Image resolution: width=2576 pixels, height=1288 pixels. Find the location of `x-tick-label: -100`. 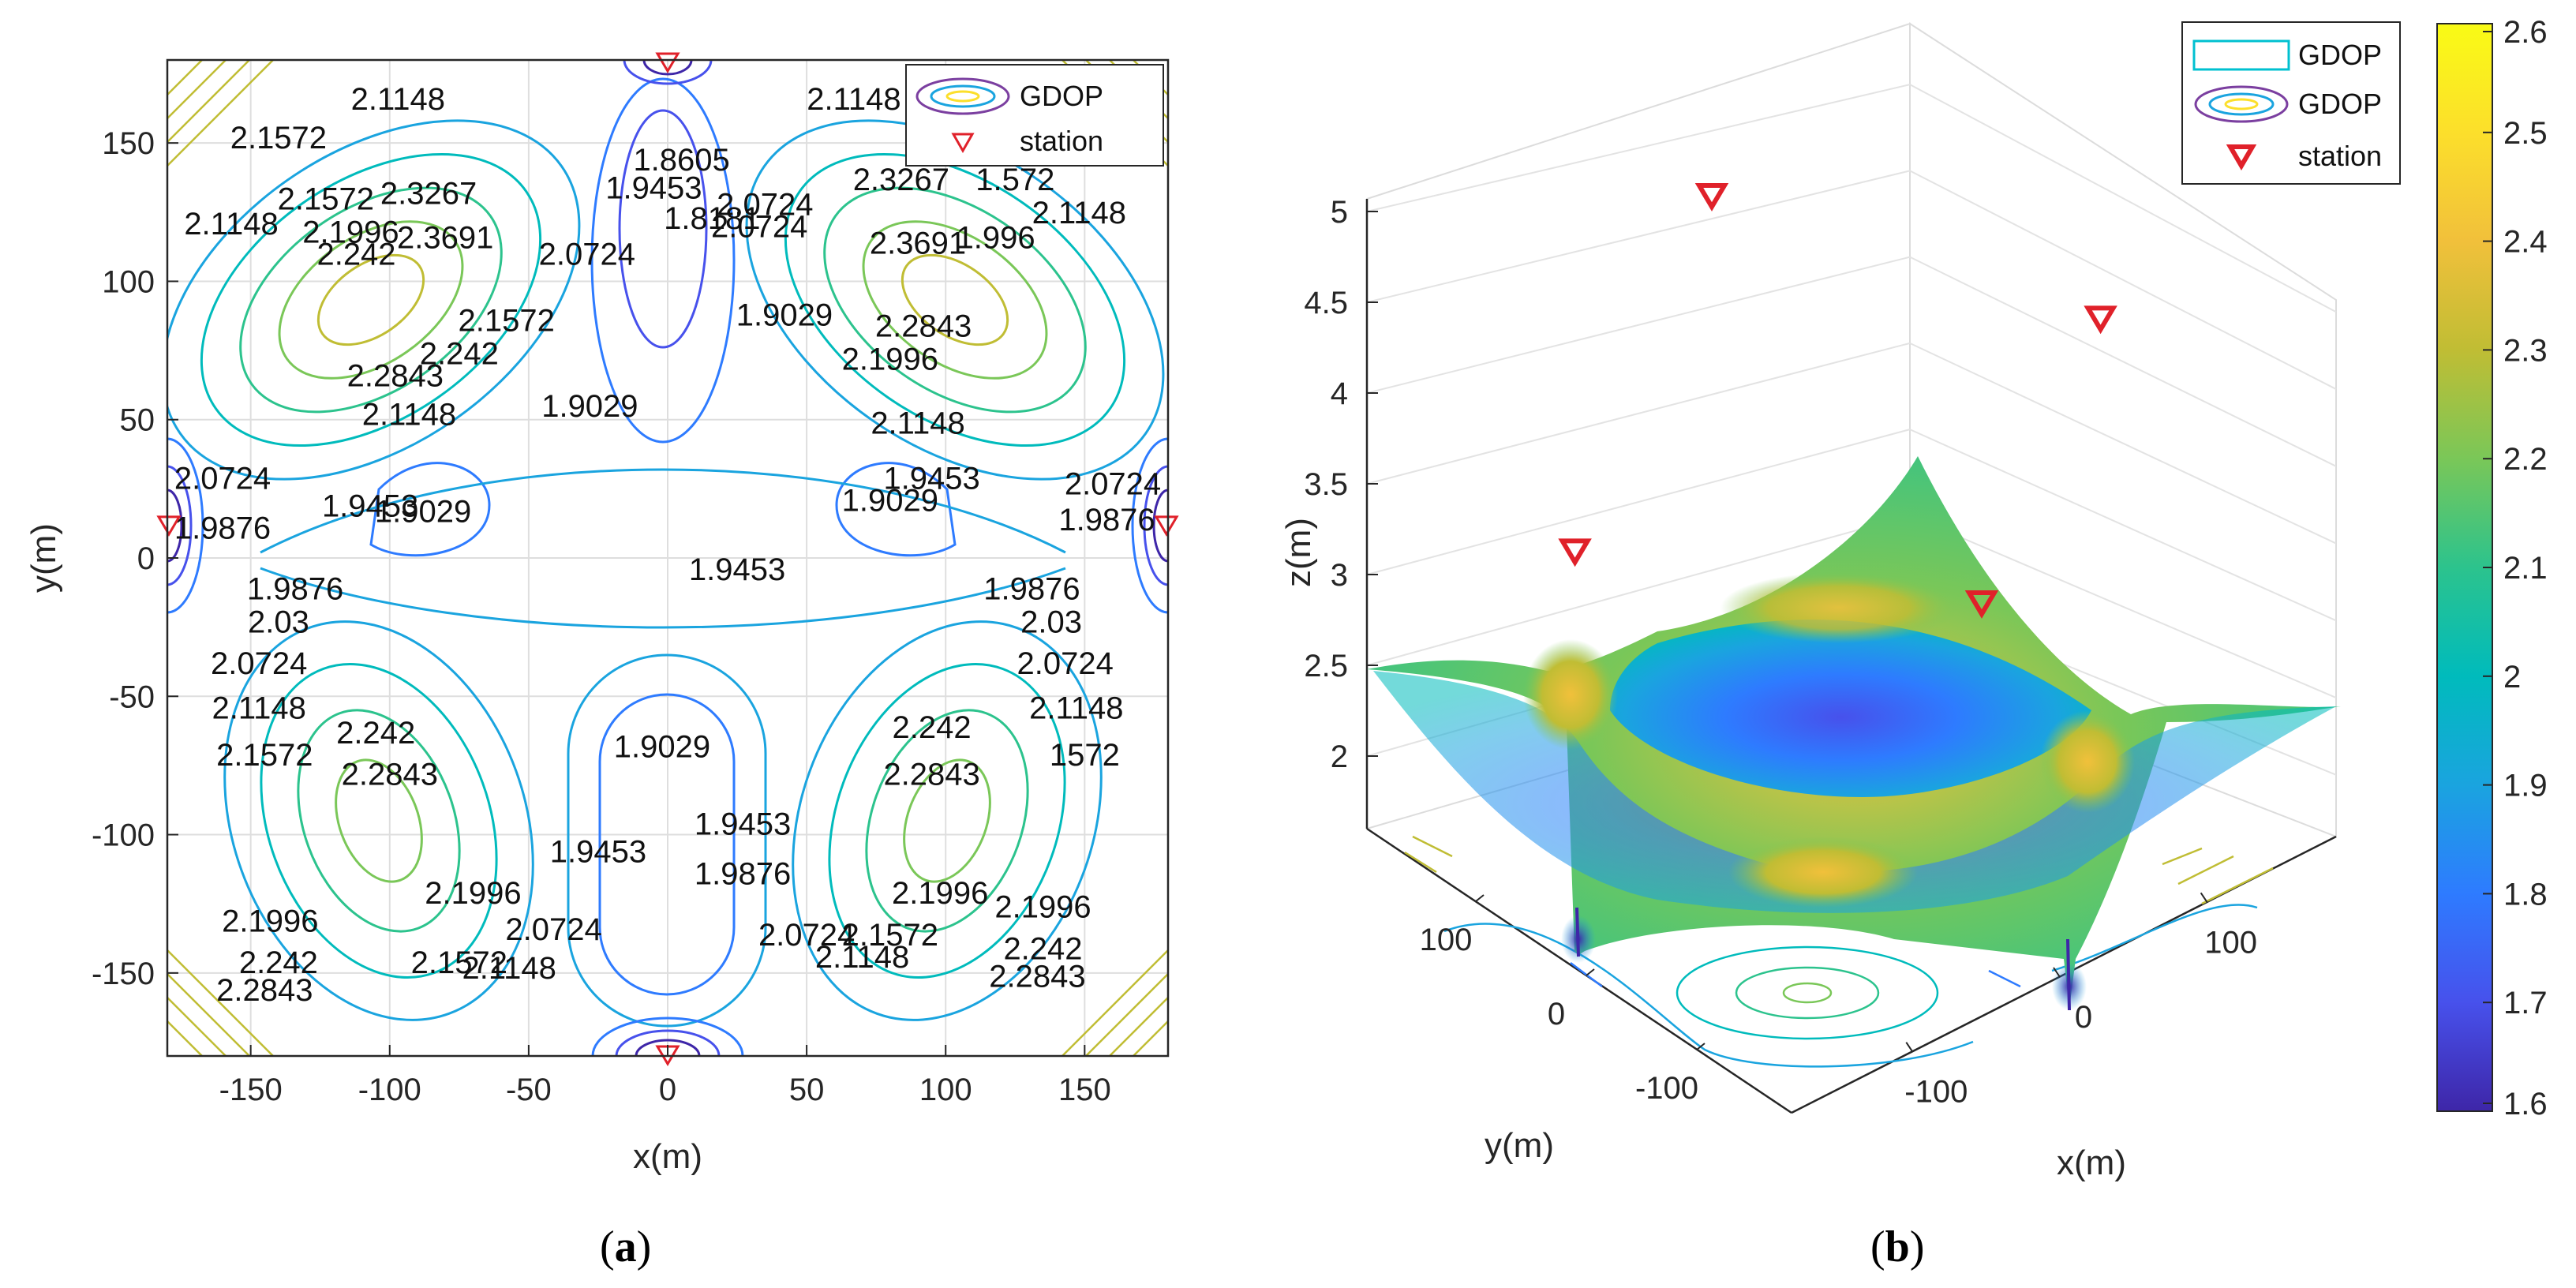

x-tick-label: -100 is located at coordinates (389, 1090).